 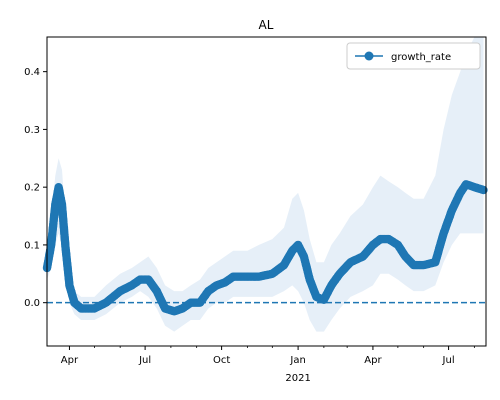 What do you see at coordinates (369, 56) in the screenshot?
I see `legend-marker-sample` at bounding box center [369, 56].